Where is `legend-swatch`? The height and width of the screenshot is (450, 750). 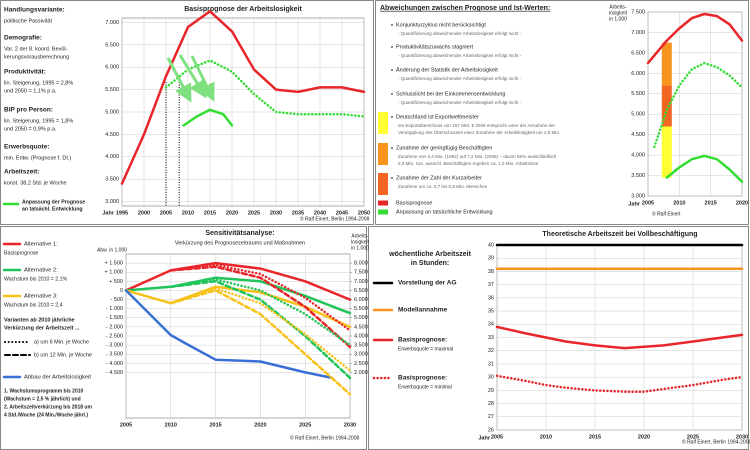
legend-swatch is located at coordinates (383, 203).